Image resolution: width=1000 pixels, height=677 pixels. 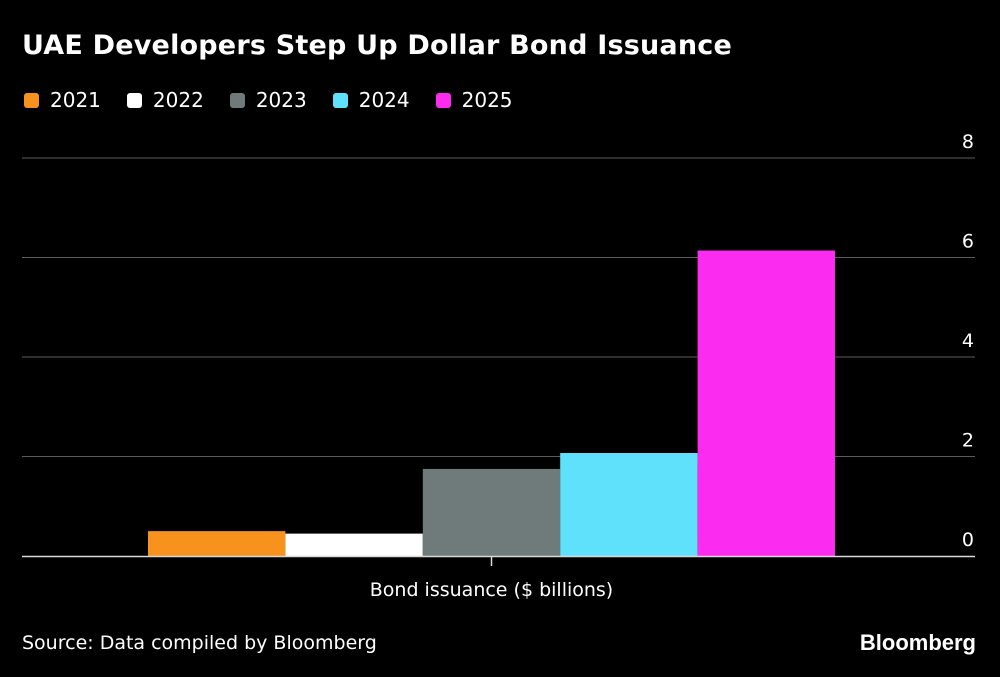 I want to click on legend-label: 2024, so click(x=384, y=100).